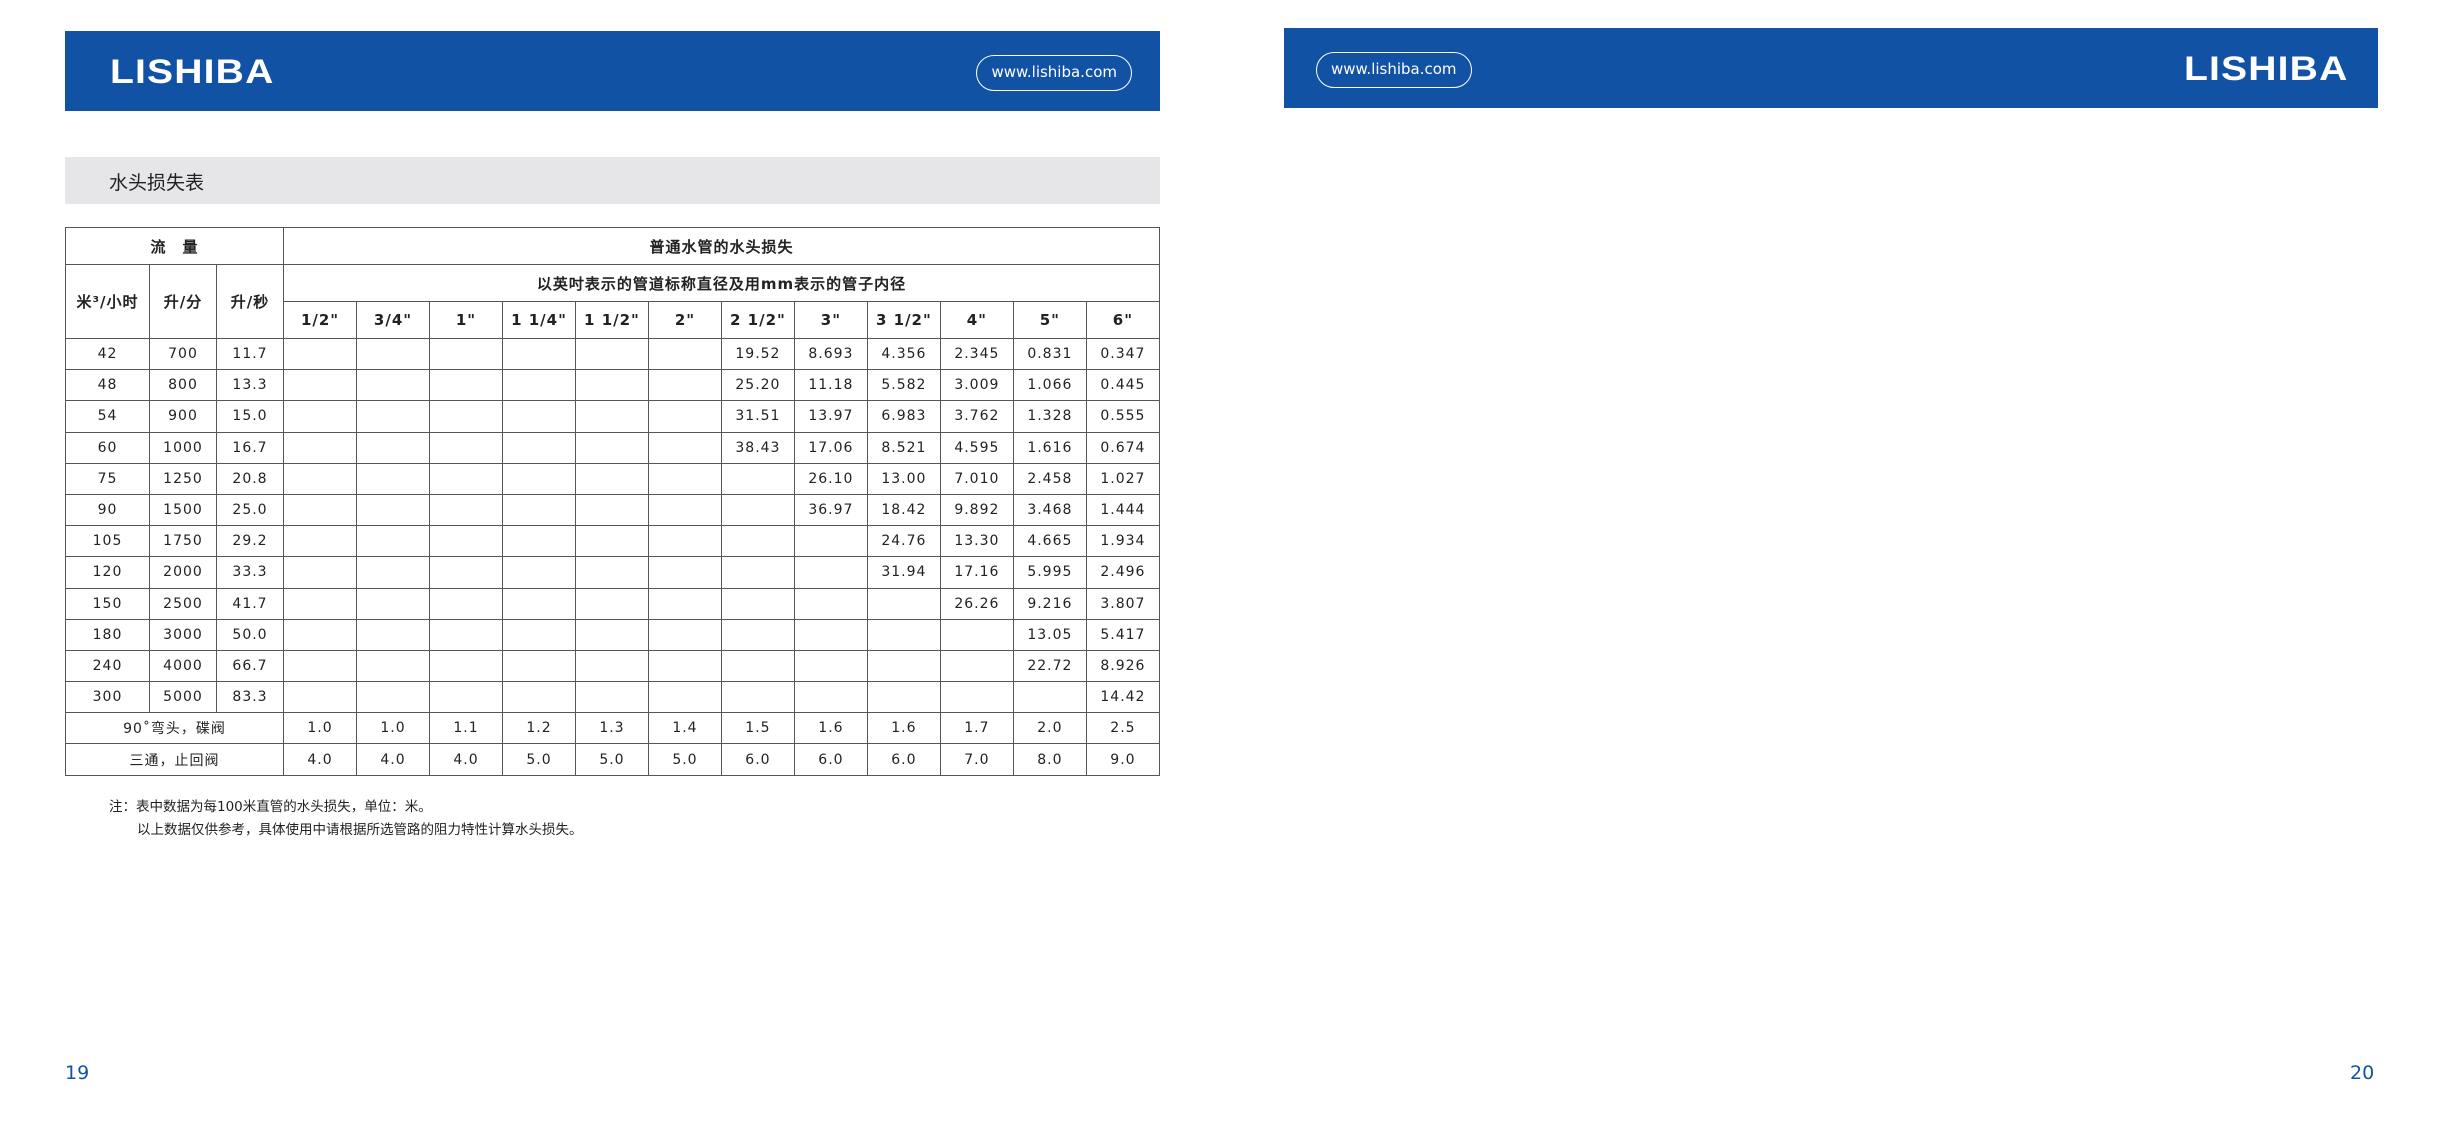 The image size is (2437, 1133). I want to click on note-line-1: 注：表中数据为每100米直管的水头损失，单位：米。, so click(270, 807).